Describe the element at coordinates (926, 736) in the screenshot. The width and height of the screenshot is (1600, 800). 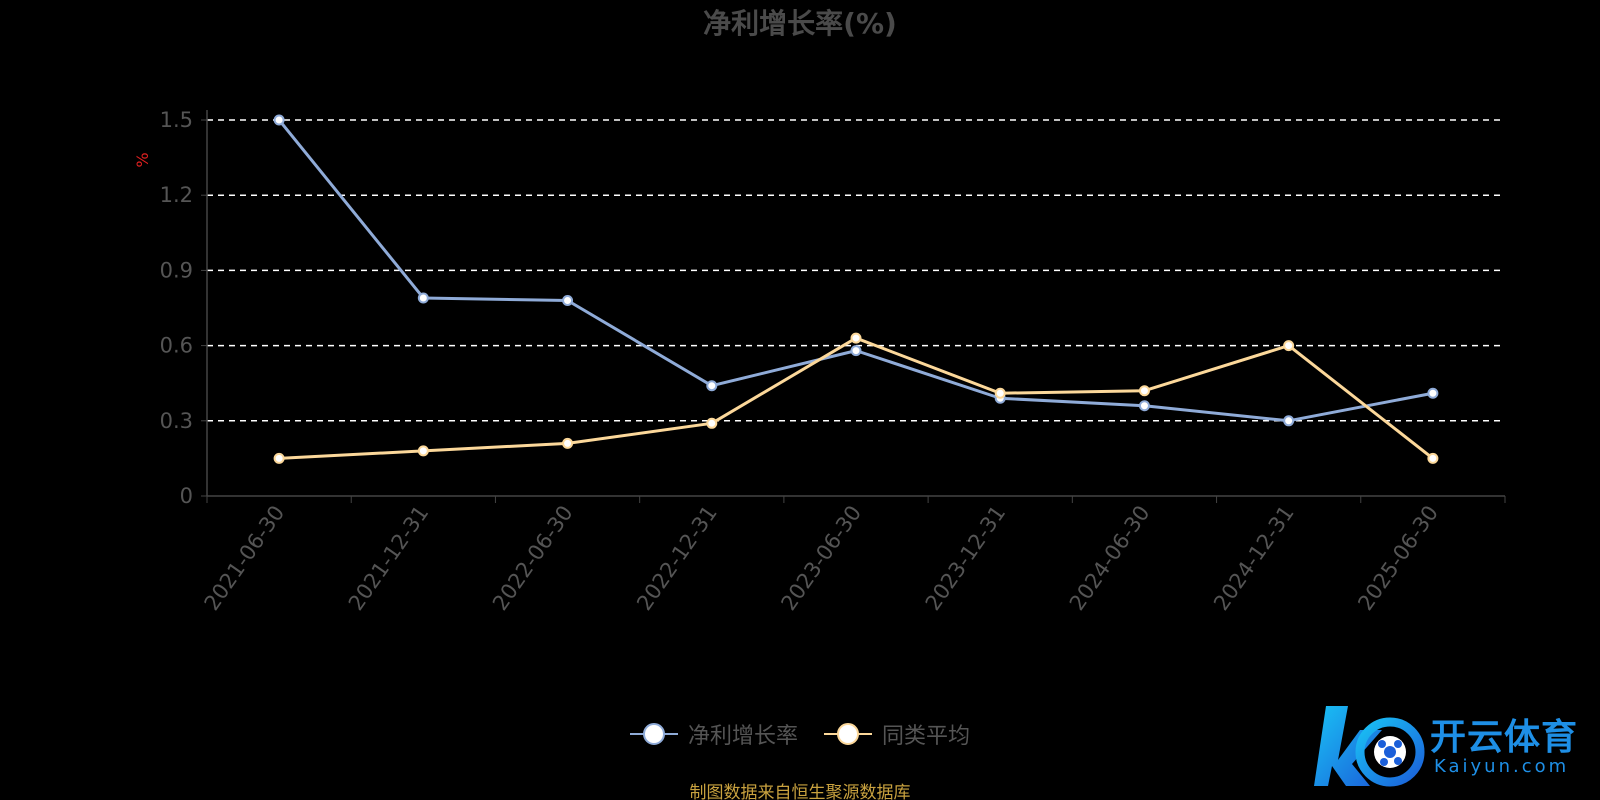
I see `legend-label-1: 同类平均` at that location.